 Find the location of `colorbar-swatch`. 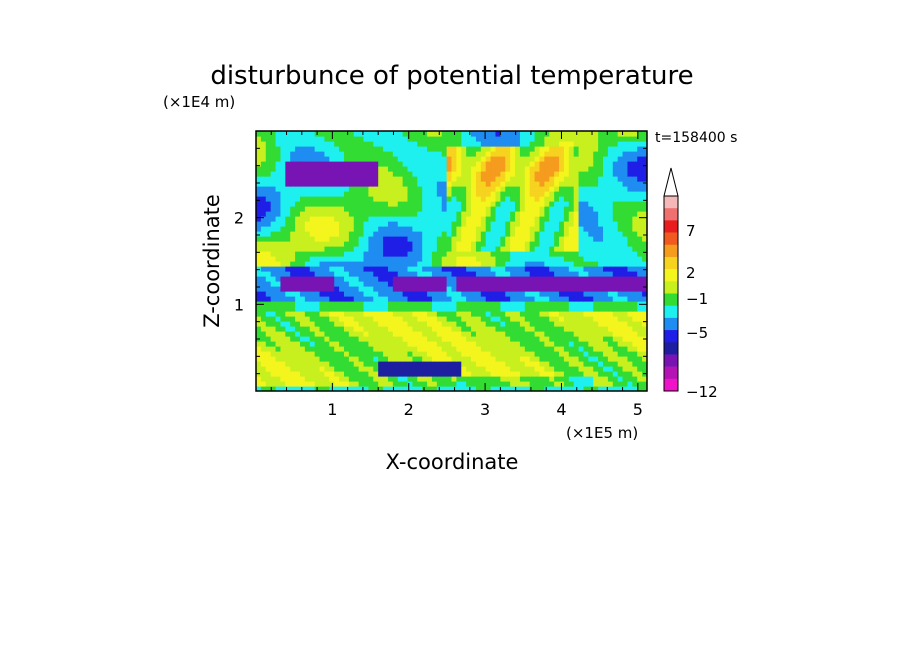

colorbar-swatch is located at coordinates (671, 287).